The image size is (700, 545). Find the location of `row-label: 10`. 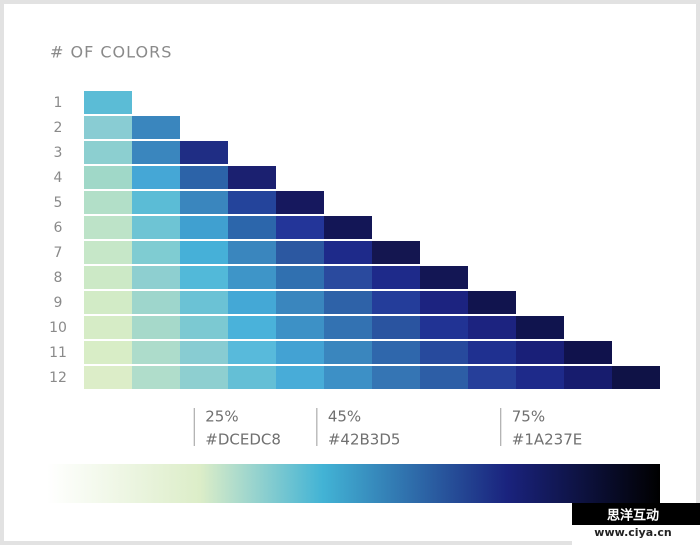

row-label: 10 is located at coordinates (58, 328).